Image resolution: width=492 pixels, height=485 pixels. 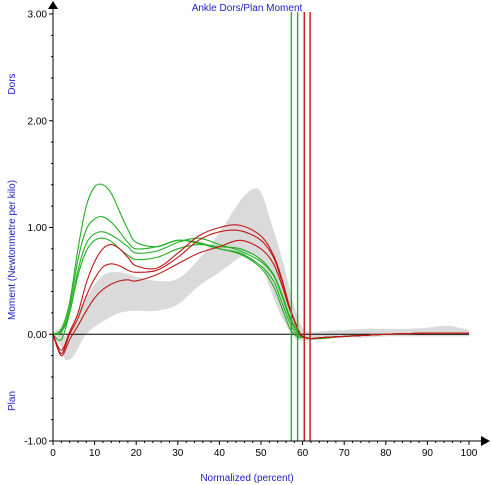 I want to click on chart-title: Ankle Dors/Plan Moment, so click(x=247, y=8).